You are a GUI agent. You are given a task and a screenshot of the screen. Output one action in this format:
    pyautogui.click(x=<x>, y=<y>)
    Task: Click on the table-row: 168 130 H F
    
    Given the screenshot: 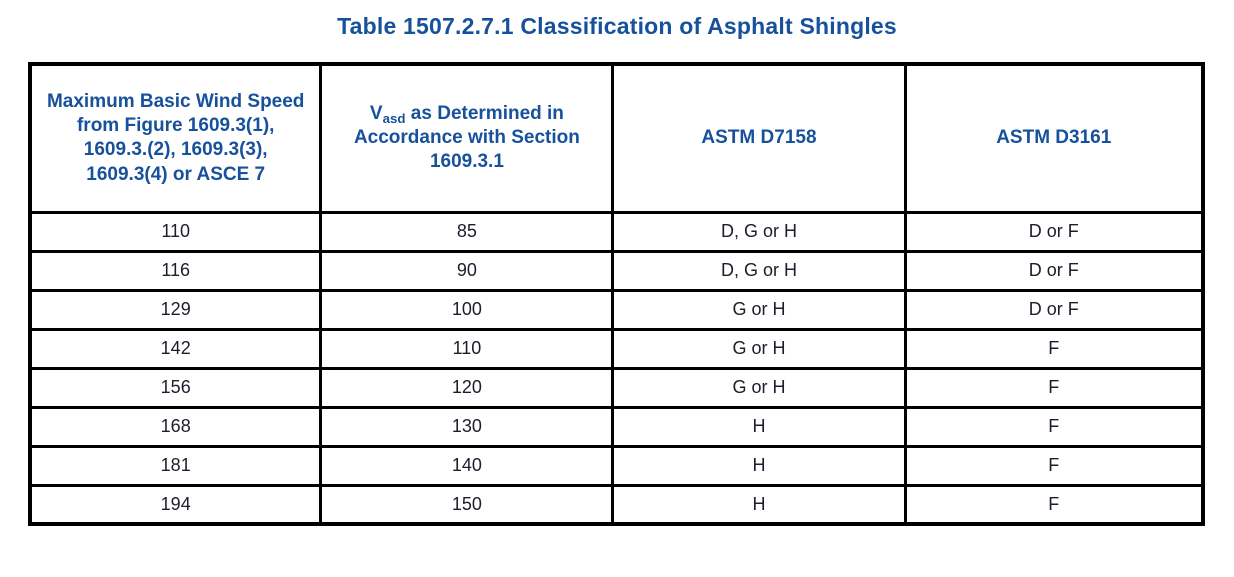 What is the action you would take?
    pyautogui.click(x=616, y=426)
    